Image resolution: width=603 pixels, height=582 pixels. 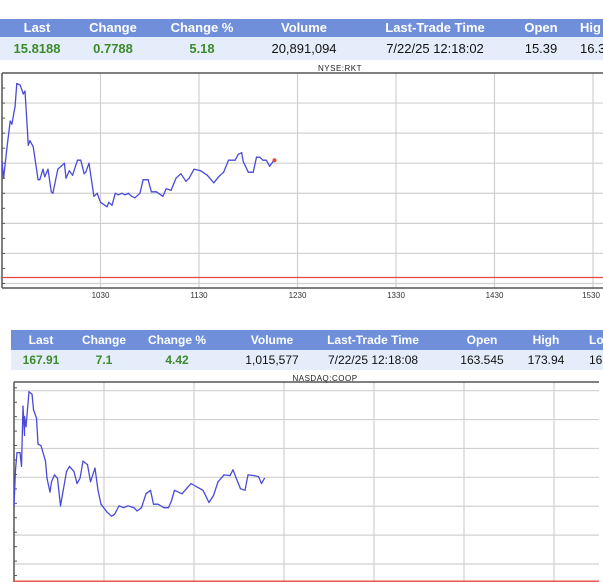 What do you see at coordinates (104, 340) in the screenshot?
I see `column-header: Change` at bounding box center [104, 340].